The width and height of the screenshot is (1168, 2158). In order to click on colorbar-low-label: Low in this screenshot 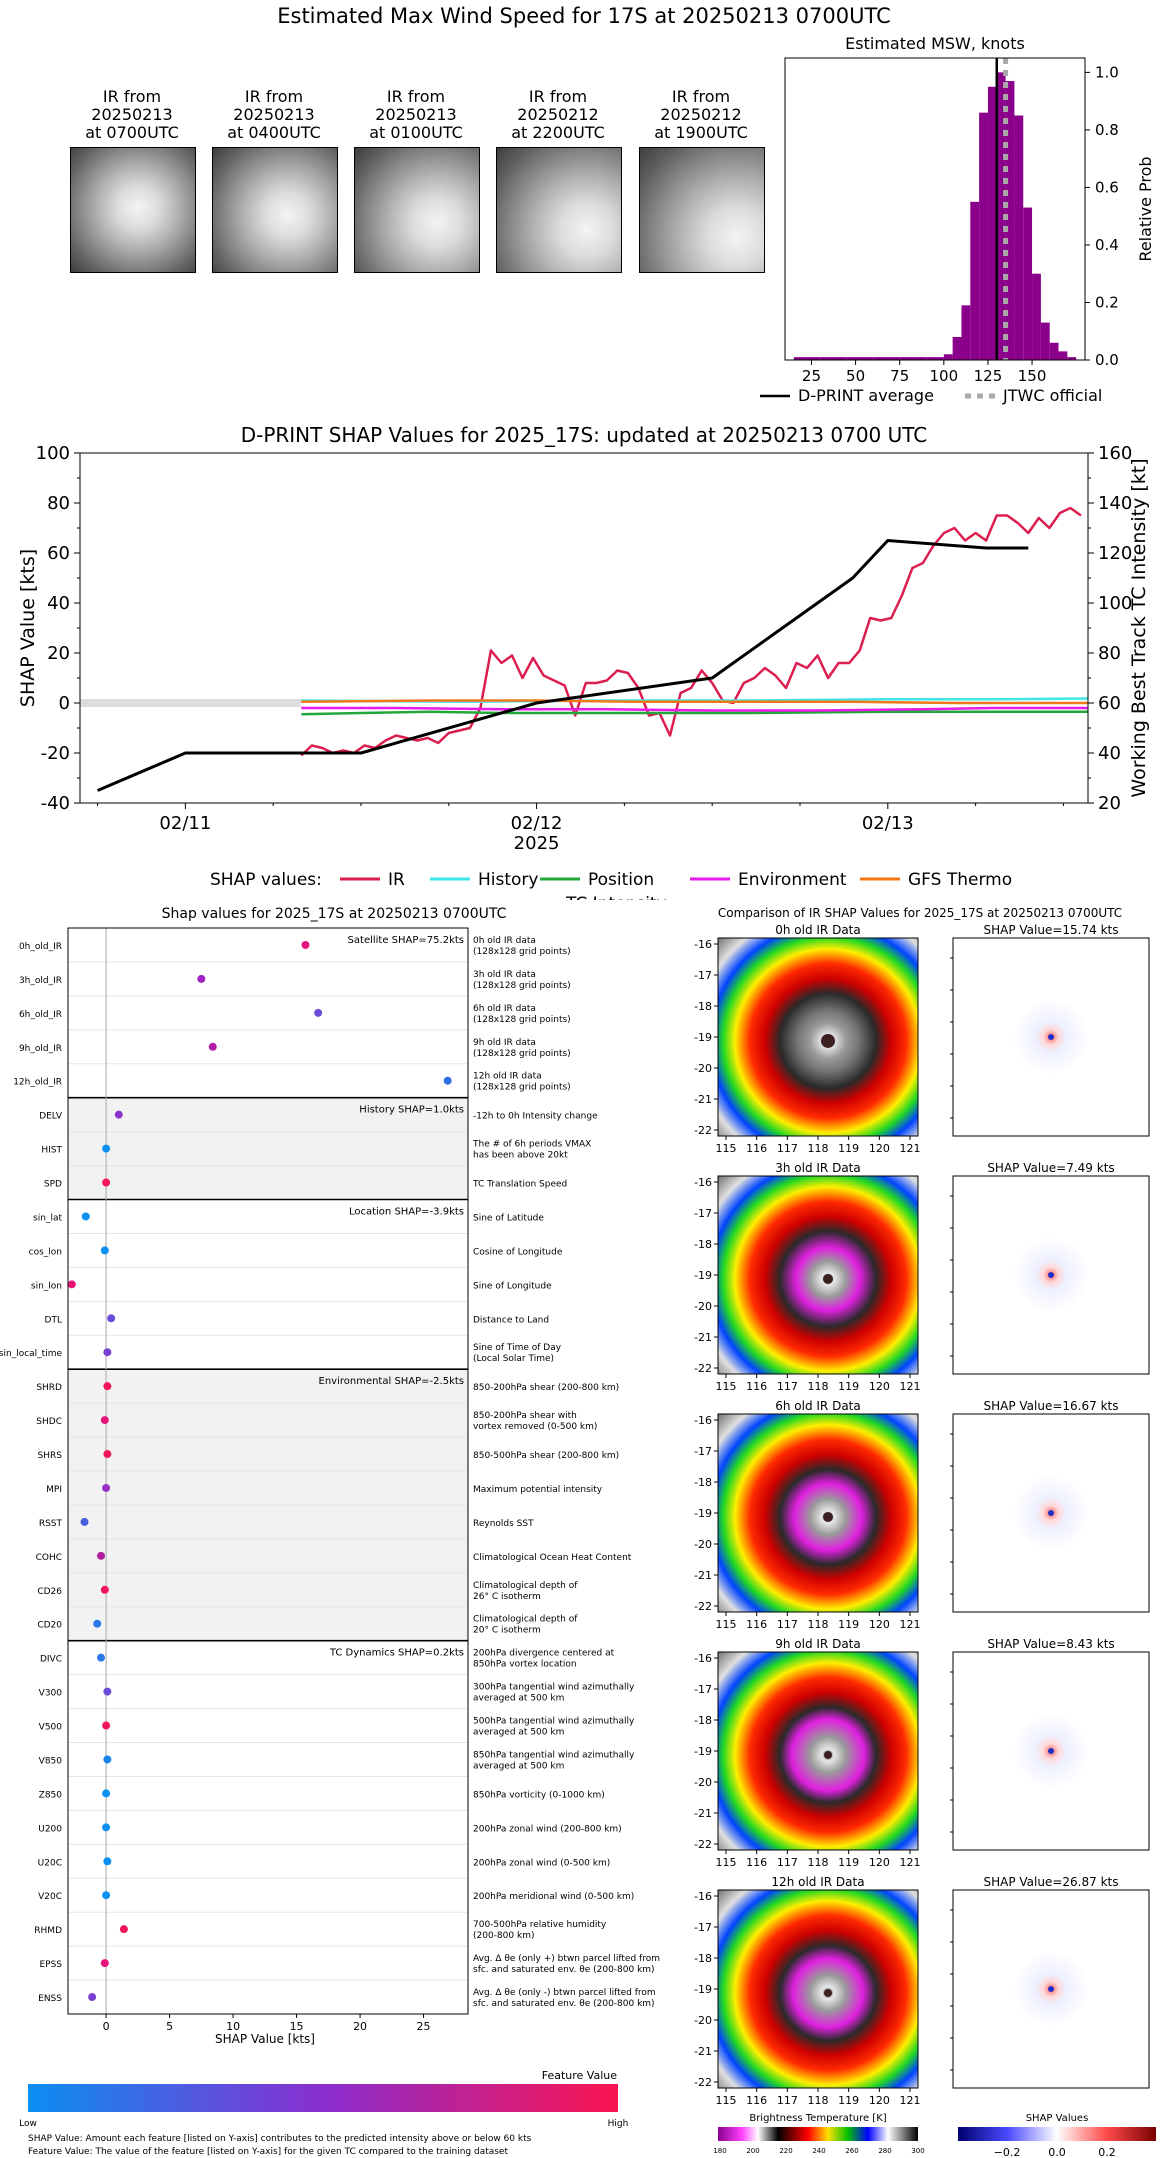, I will do `click(28, 2124)`.